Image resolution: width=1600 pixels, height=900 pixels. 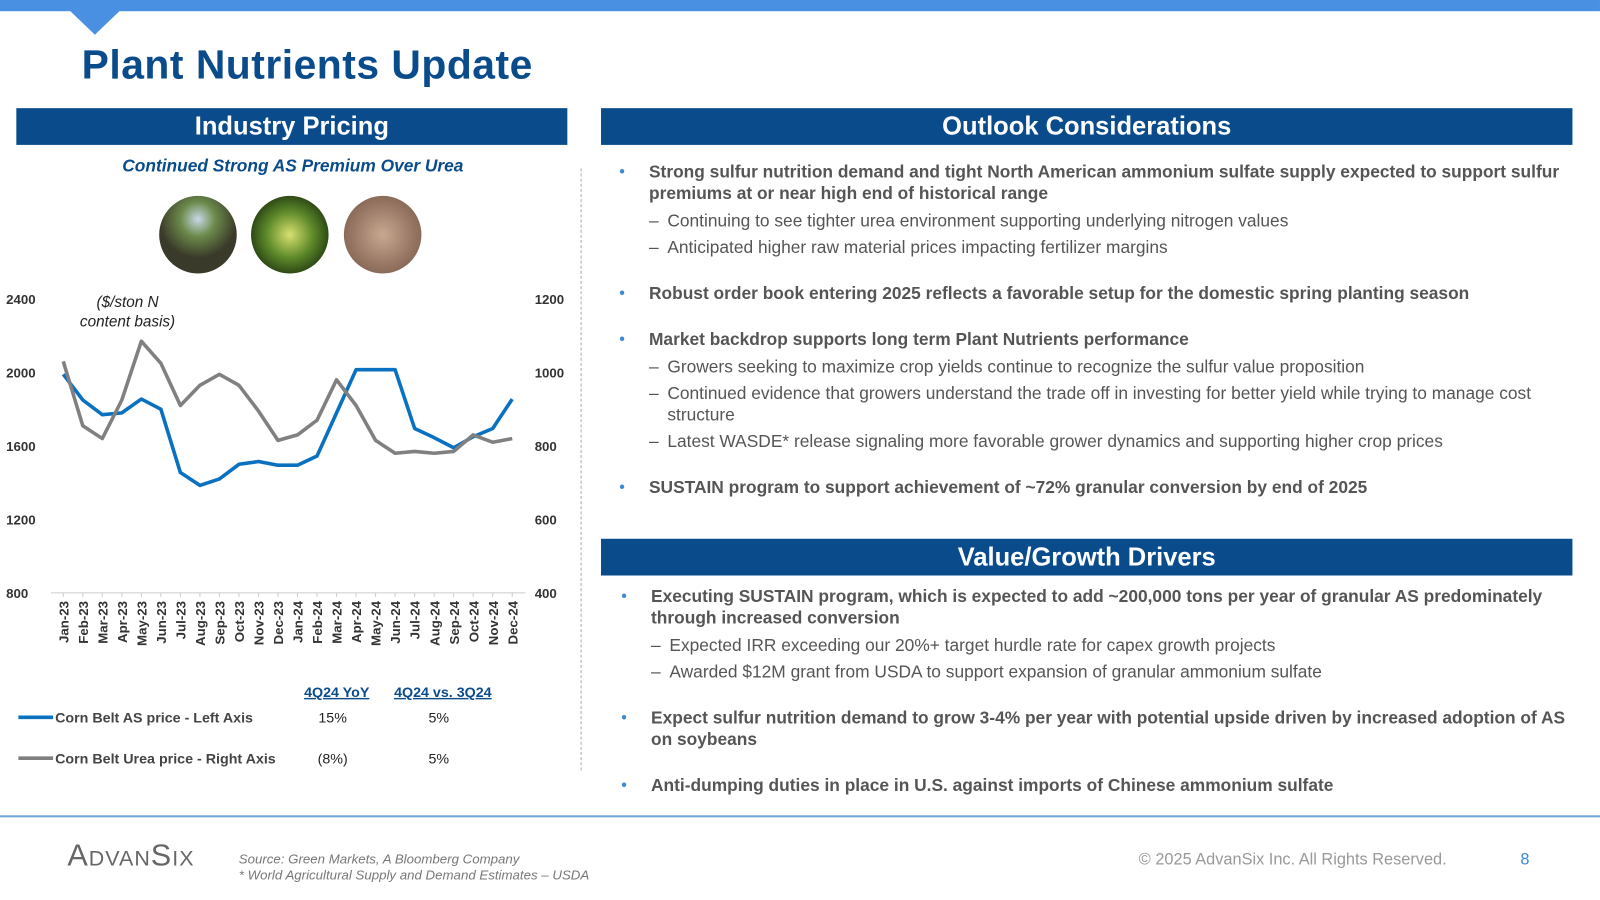 What do you see at coordinates (337, 693) in the screenshot?
I see `table-header: 4Q24 YoY` at bounding box center [337, 693].